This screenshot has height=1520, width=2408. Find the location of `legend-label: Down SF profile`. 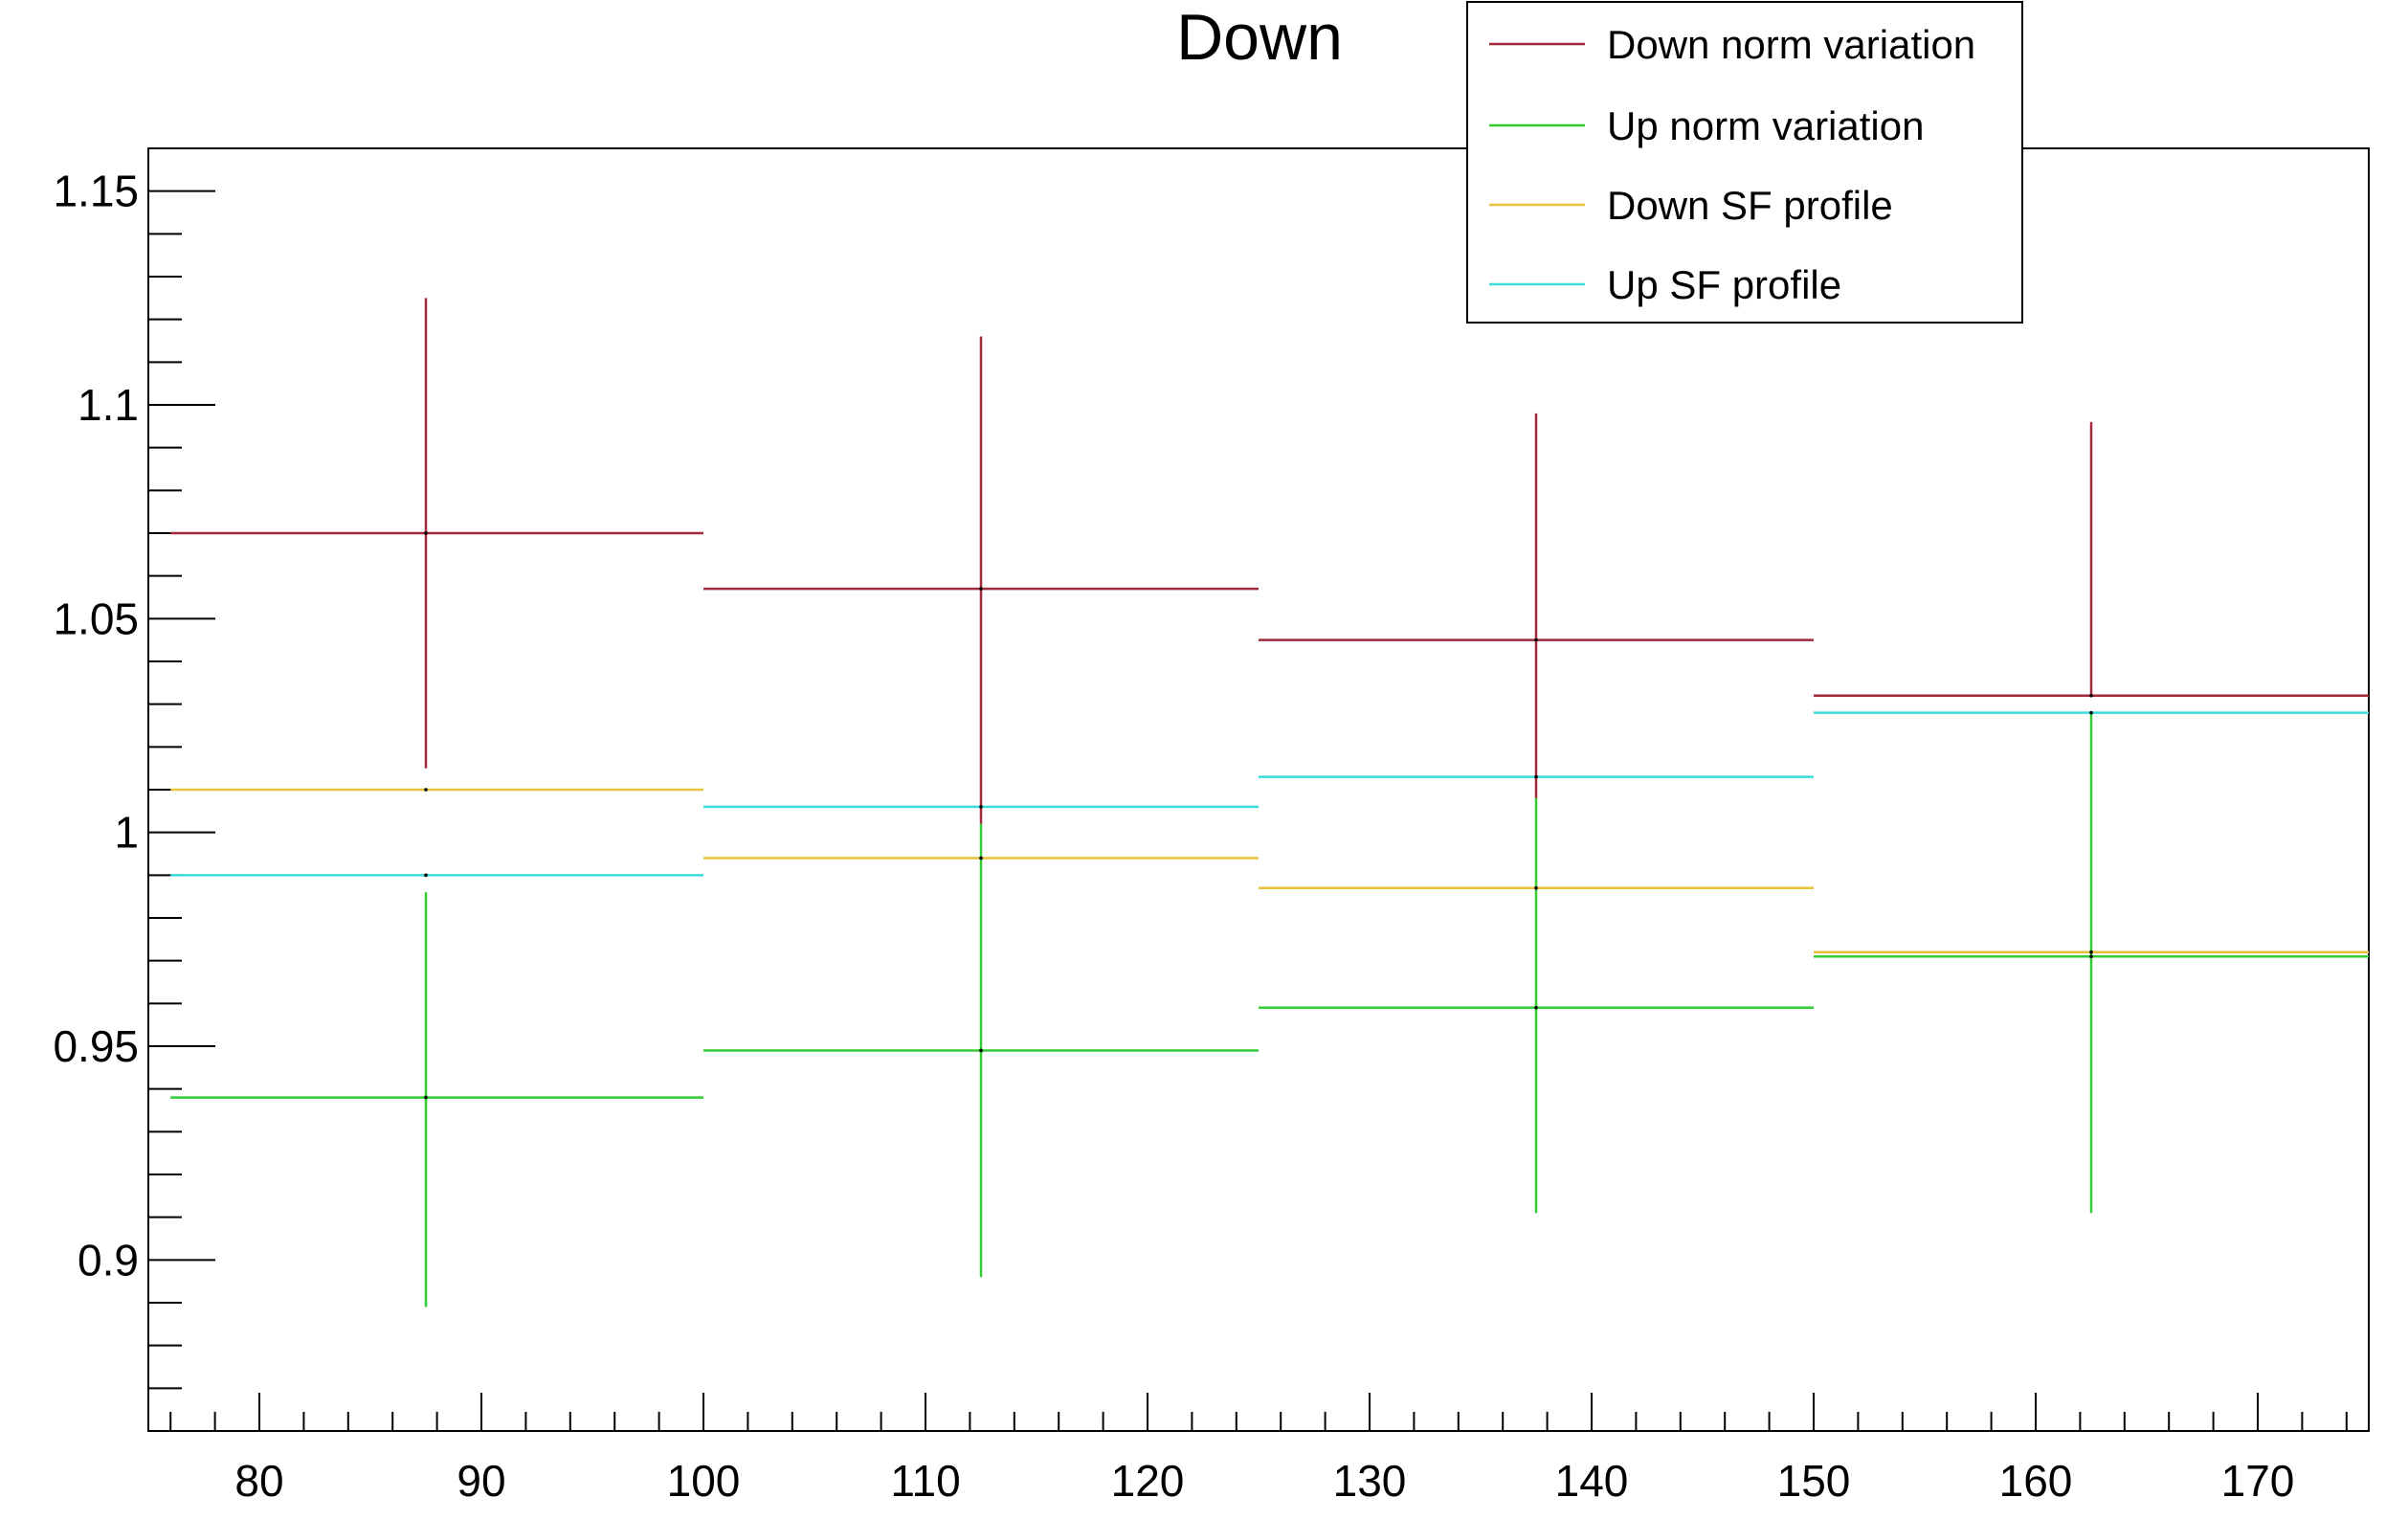

legend-label: Down SF profile is located at coordinates (1750, 205).